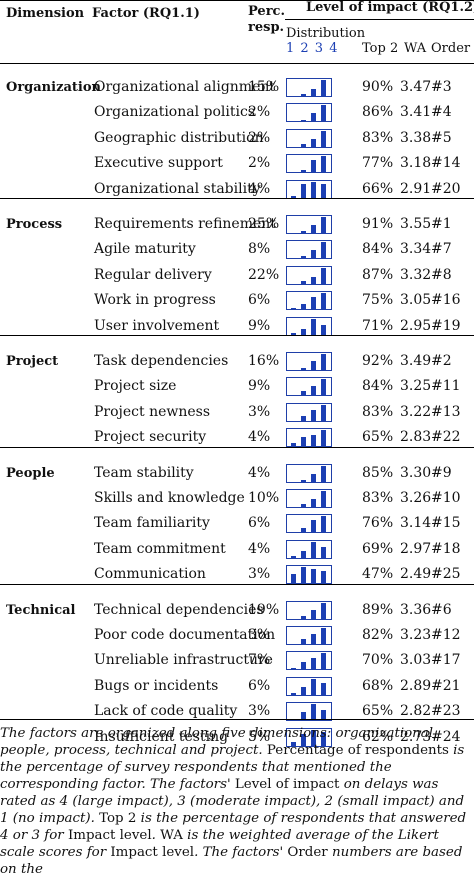  Describe the element at coordinates (153, 274) in the screenshot. I see `factor-name: Regular delivery` at that location.